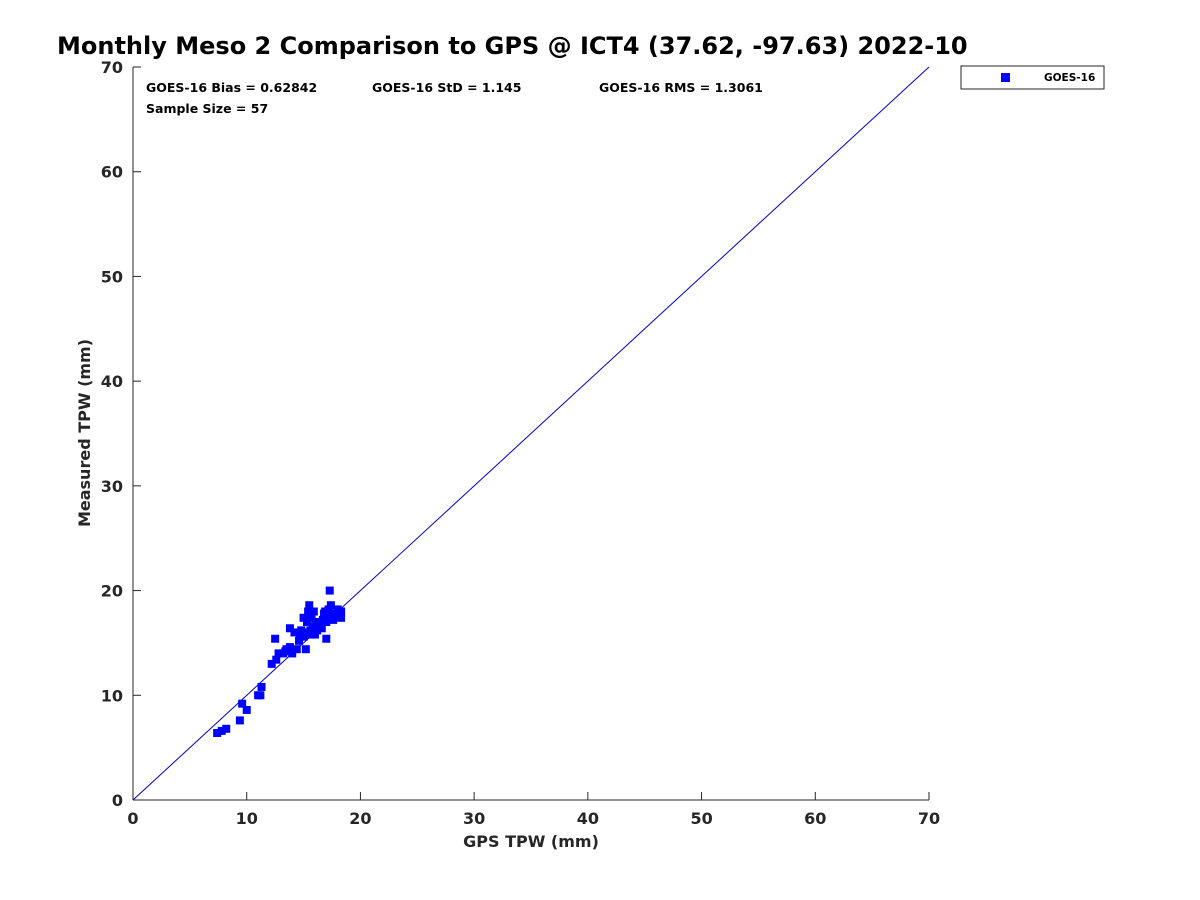 This screenshot has height=900, width=1200. Describe the element at coordinates (112, 695) in the screenshot. I see `y-tick-label: 10` at that location.